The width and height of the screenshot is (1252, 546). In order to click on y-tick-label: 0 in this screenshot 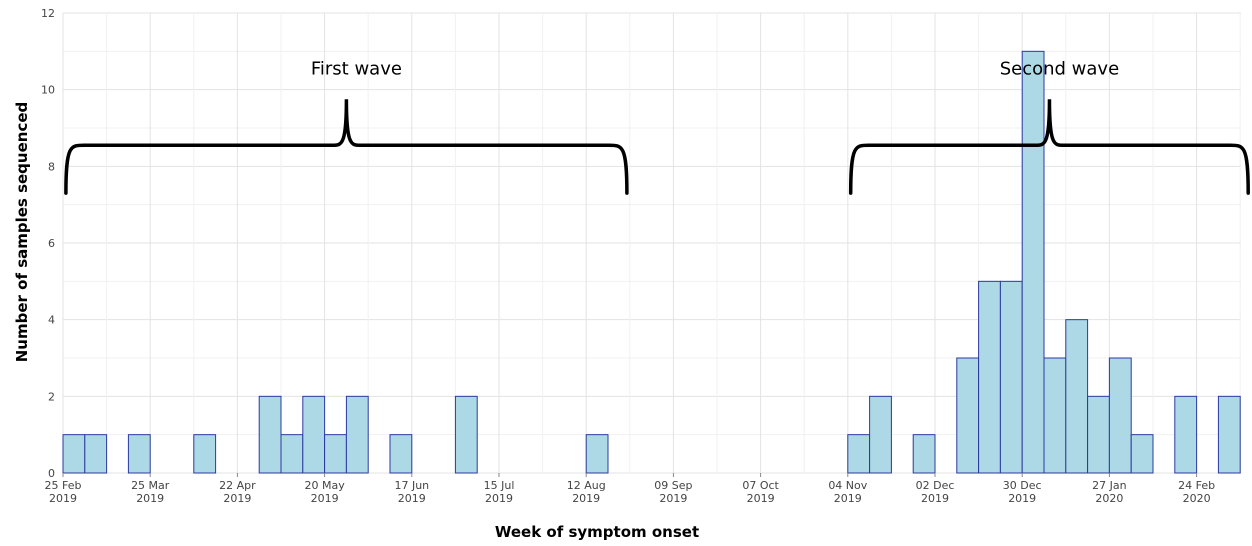, I will do `click(51, 473)`.